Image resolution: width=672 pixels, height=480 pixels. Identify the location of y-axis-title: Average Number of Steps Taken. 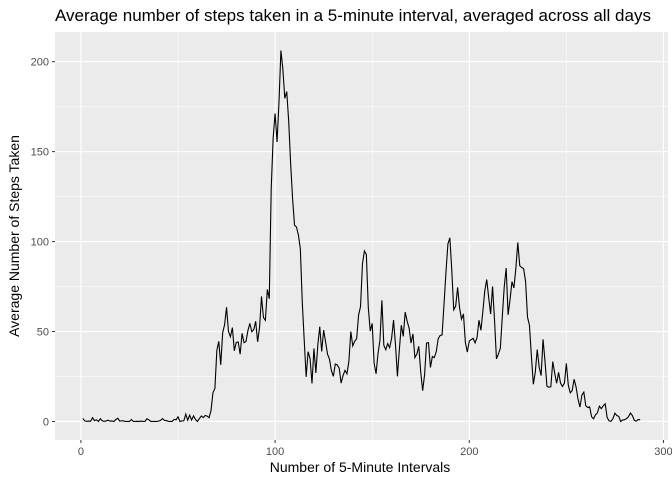
(14, 236).